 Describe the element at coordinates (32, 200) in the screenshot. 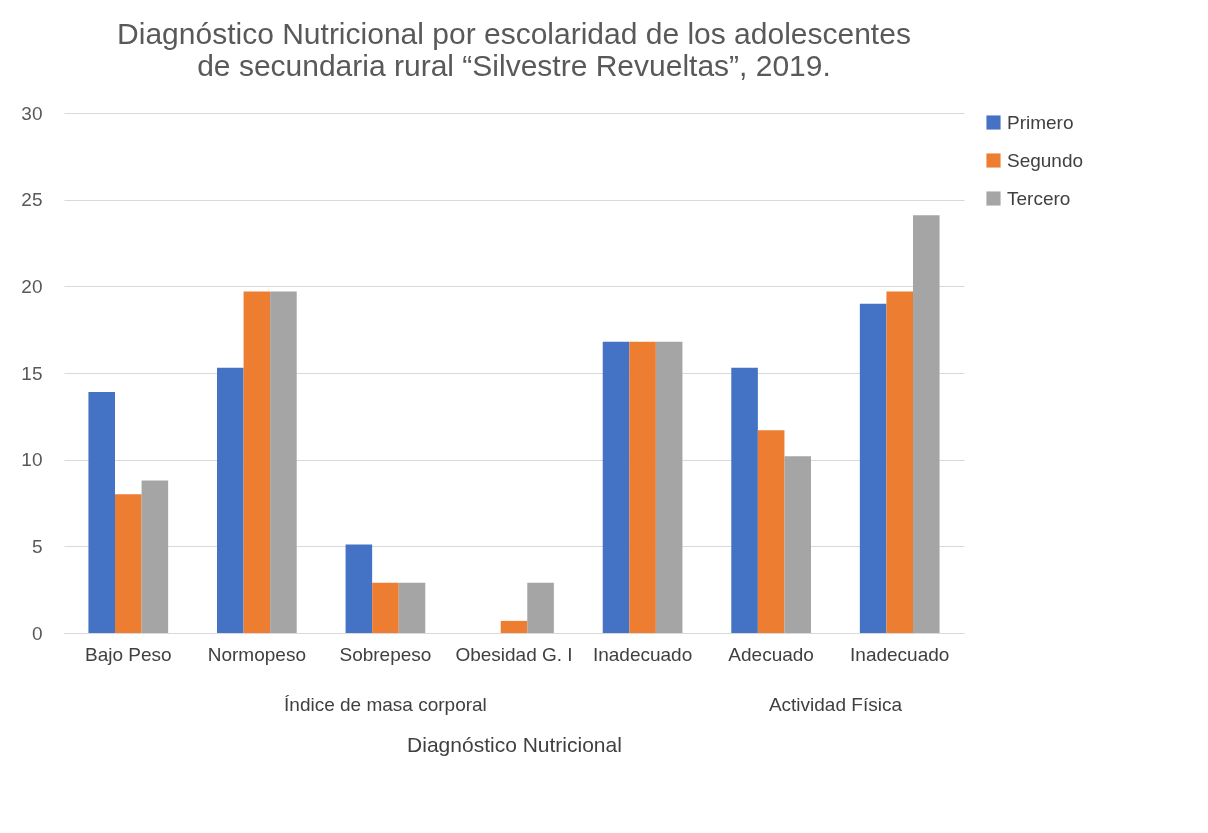

I see `y-tick-label: 25` at that location.